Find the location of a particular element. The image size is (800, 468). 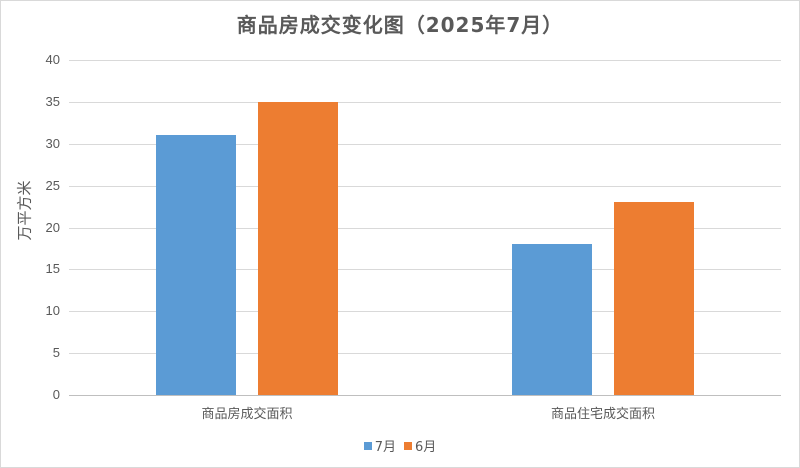

legend-swatch-june is located at coordinates (408, 445).